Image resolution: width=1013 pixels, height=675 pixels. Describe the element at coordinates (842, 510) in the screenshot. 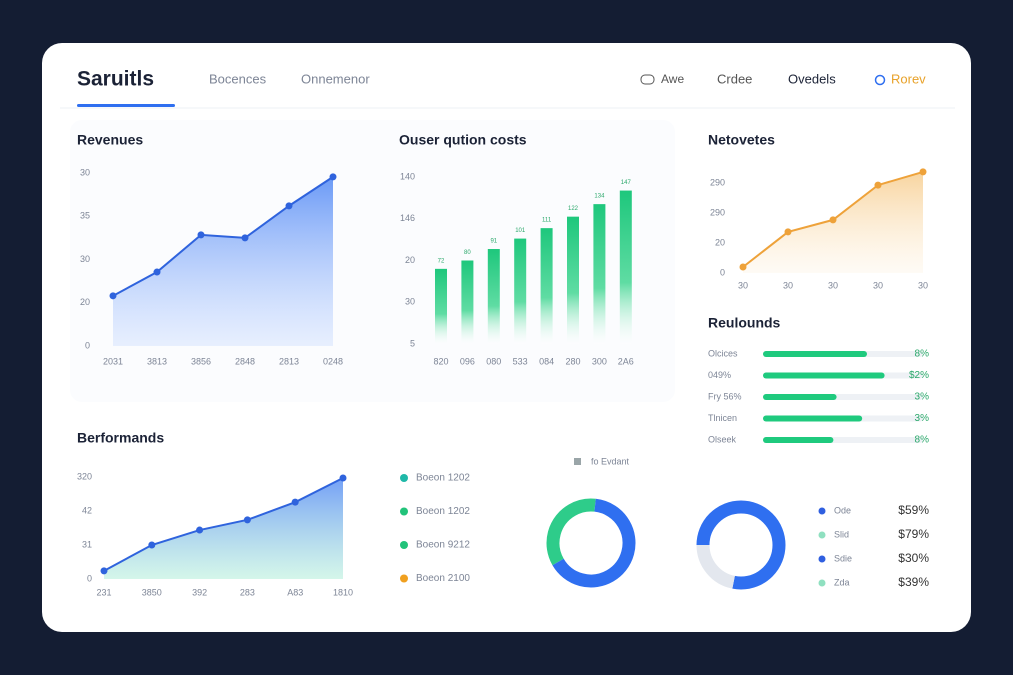

I see `legend-label: Ode` at that location.